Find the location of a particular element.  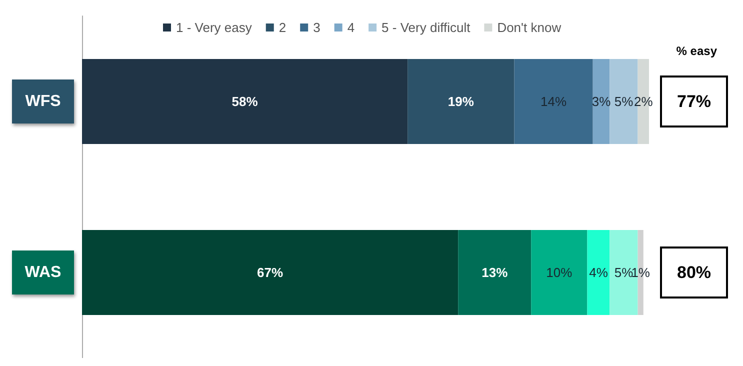

data-label: 58% is located at coordinates (245, 101).